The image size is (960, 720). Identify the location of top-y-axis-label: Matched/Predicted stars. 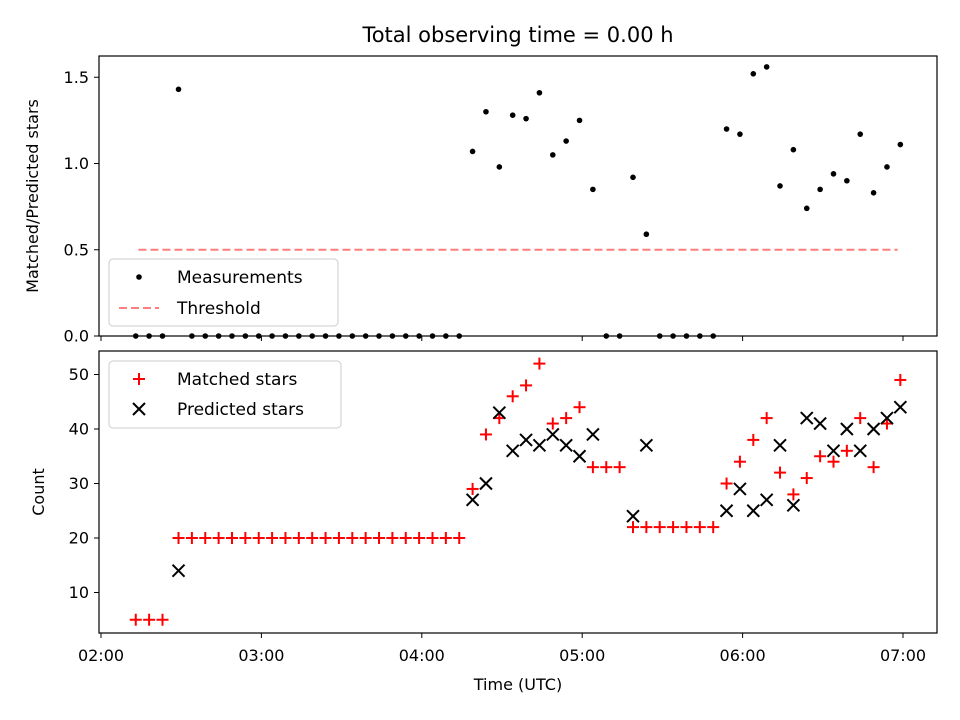
(32, 196).